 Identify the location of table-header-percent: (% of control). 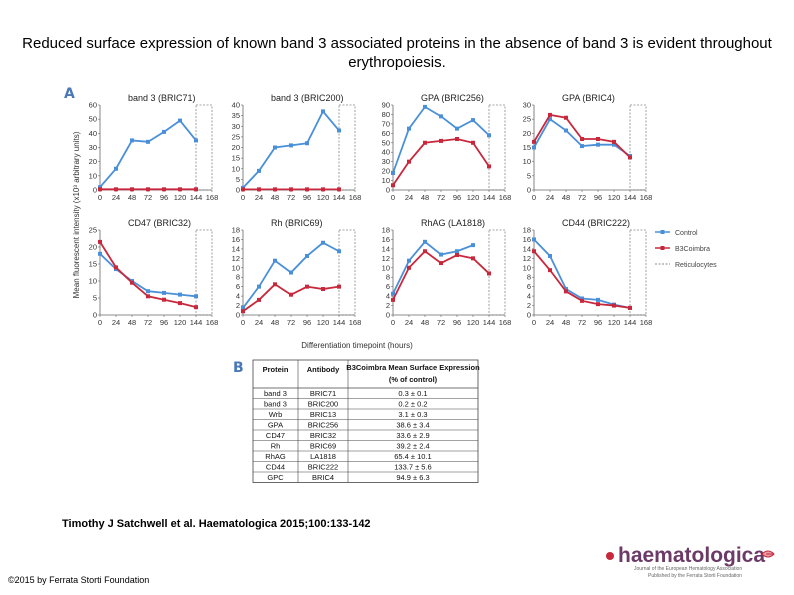
(413, 379).